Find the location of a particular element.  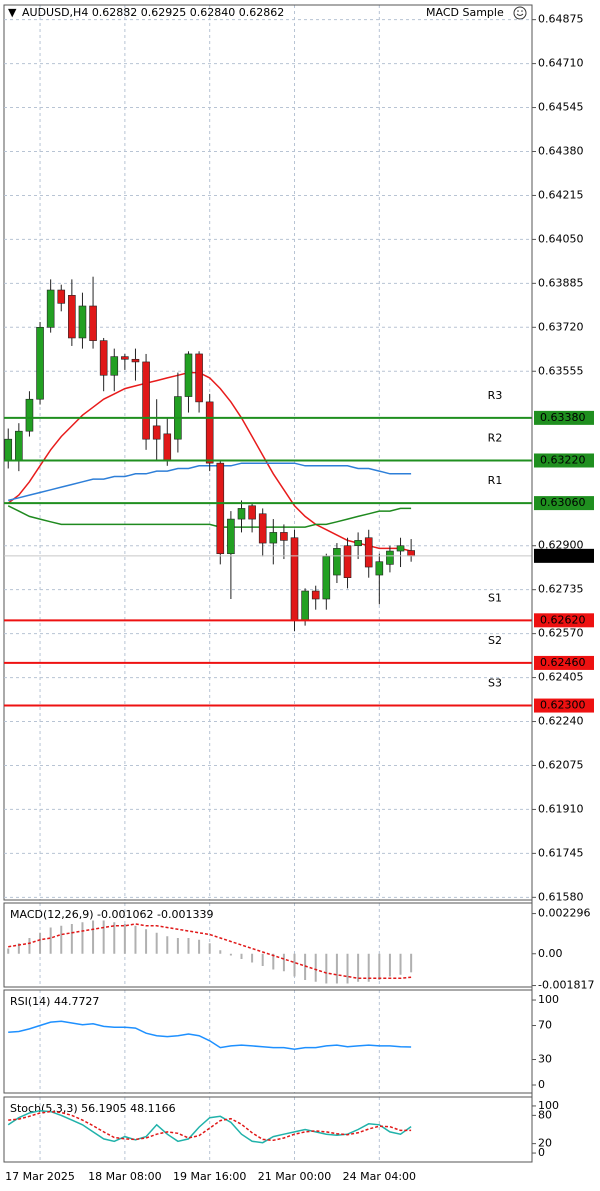

x-tick-label: 24 Mar 04:00 is located at coordinates (379, 1176).